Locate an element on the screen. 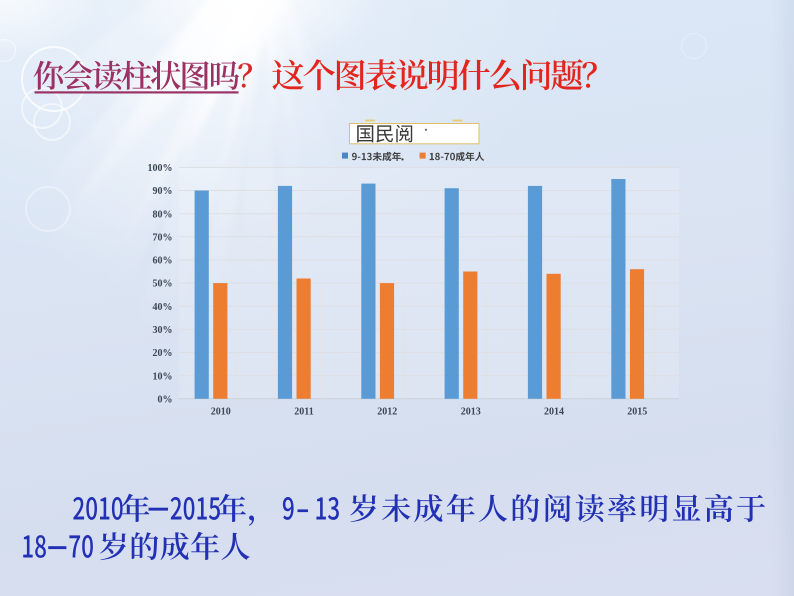 The width and height of the screenshot is (794, 596). svg-text: 90% is located at coordinates (163, 191).